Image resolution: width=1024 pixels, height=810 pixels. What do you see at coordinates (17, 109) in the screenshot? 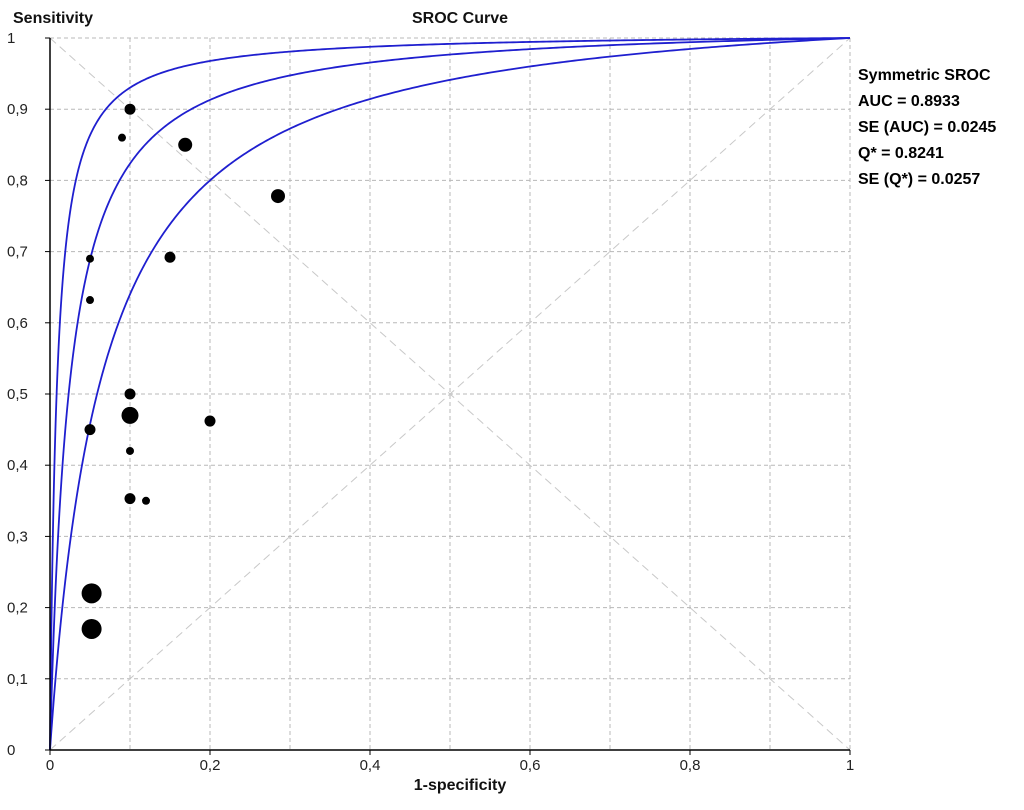
I see `y-tick-label: 0,9` at bounding box center [17, 109].